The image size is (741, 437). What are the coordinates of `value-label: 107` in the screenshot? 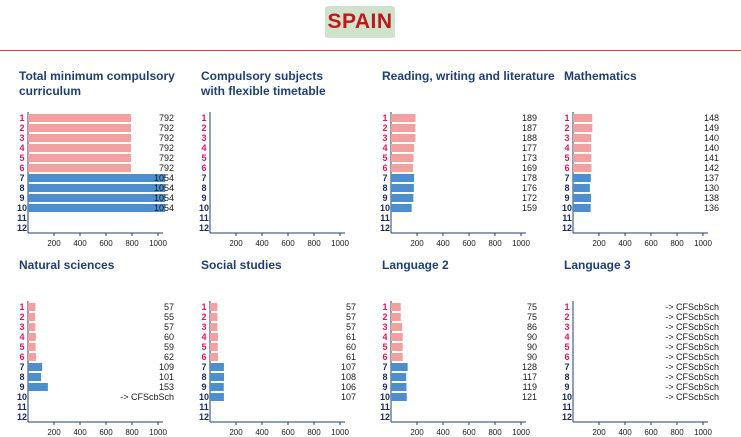 It's located at (348, 397).